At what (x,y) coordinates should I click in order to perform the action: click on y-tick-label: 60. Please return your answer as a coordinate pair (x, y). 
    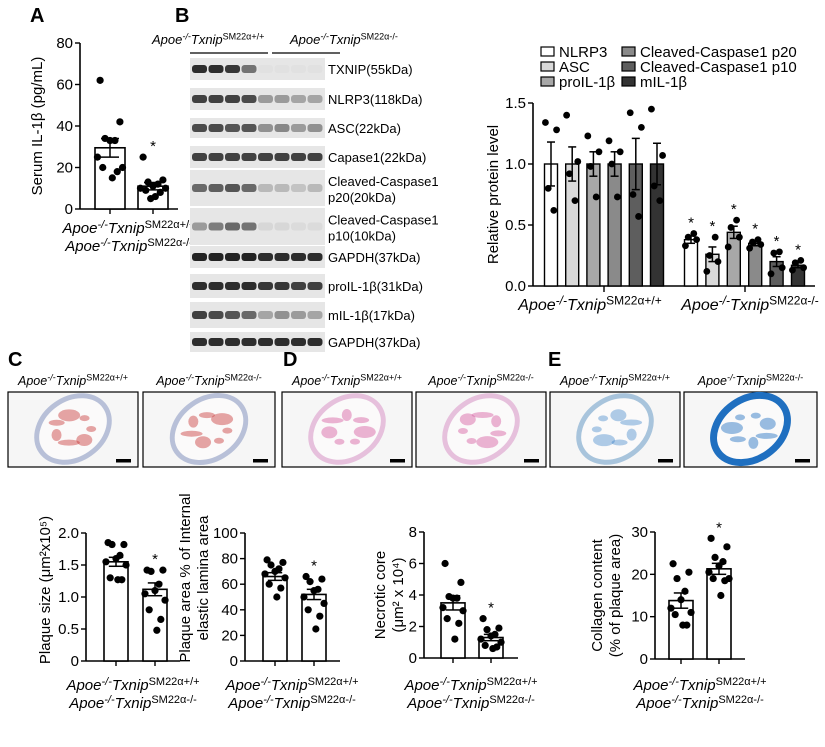
    Looking at the image, I should click on (229, 584).